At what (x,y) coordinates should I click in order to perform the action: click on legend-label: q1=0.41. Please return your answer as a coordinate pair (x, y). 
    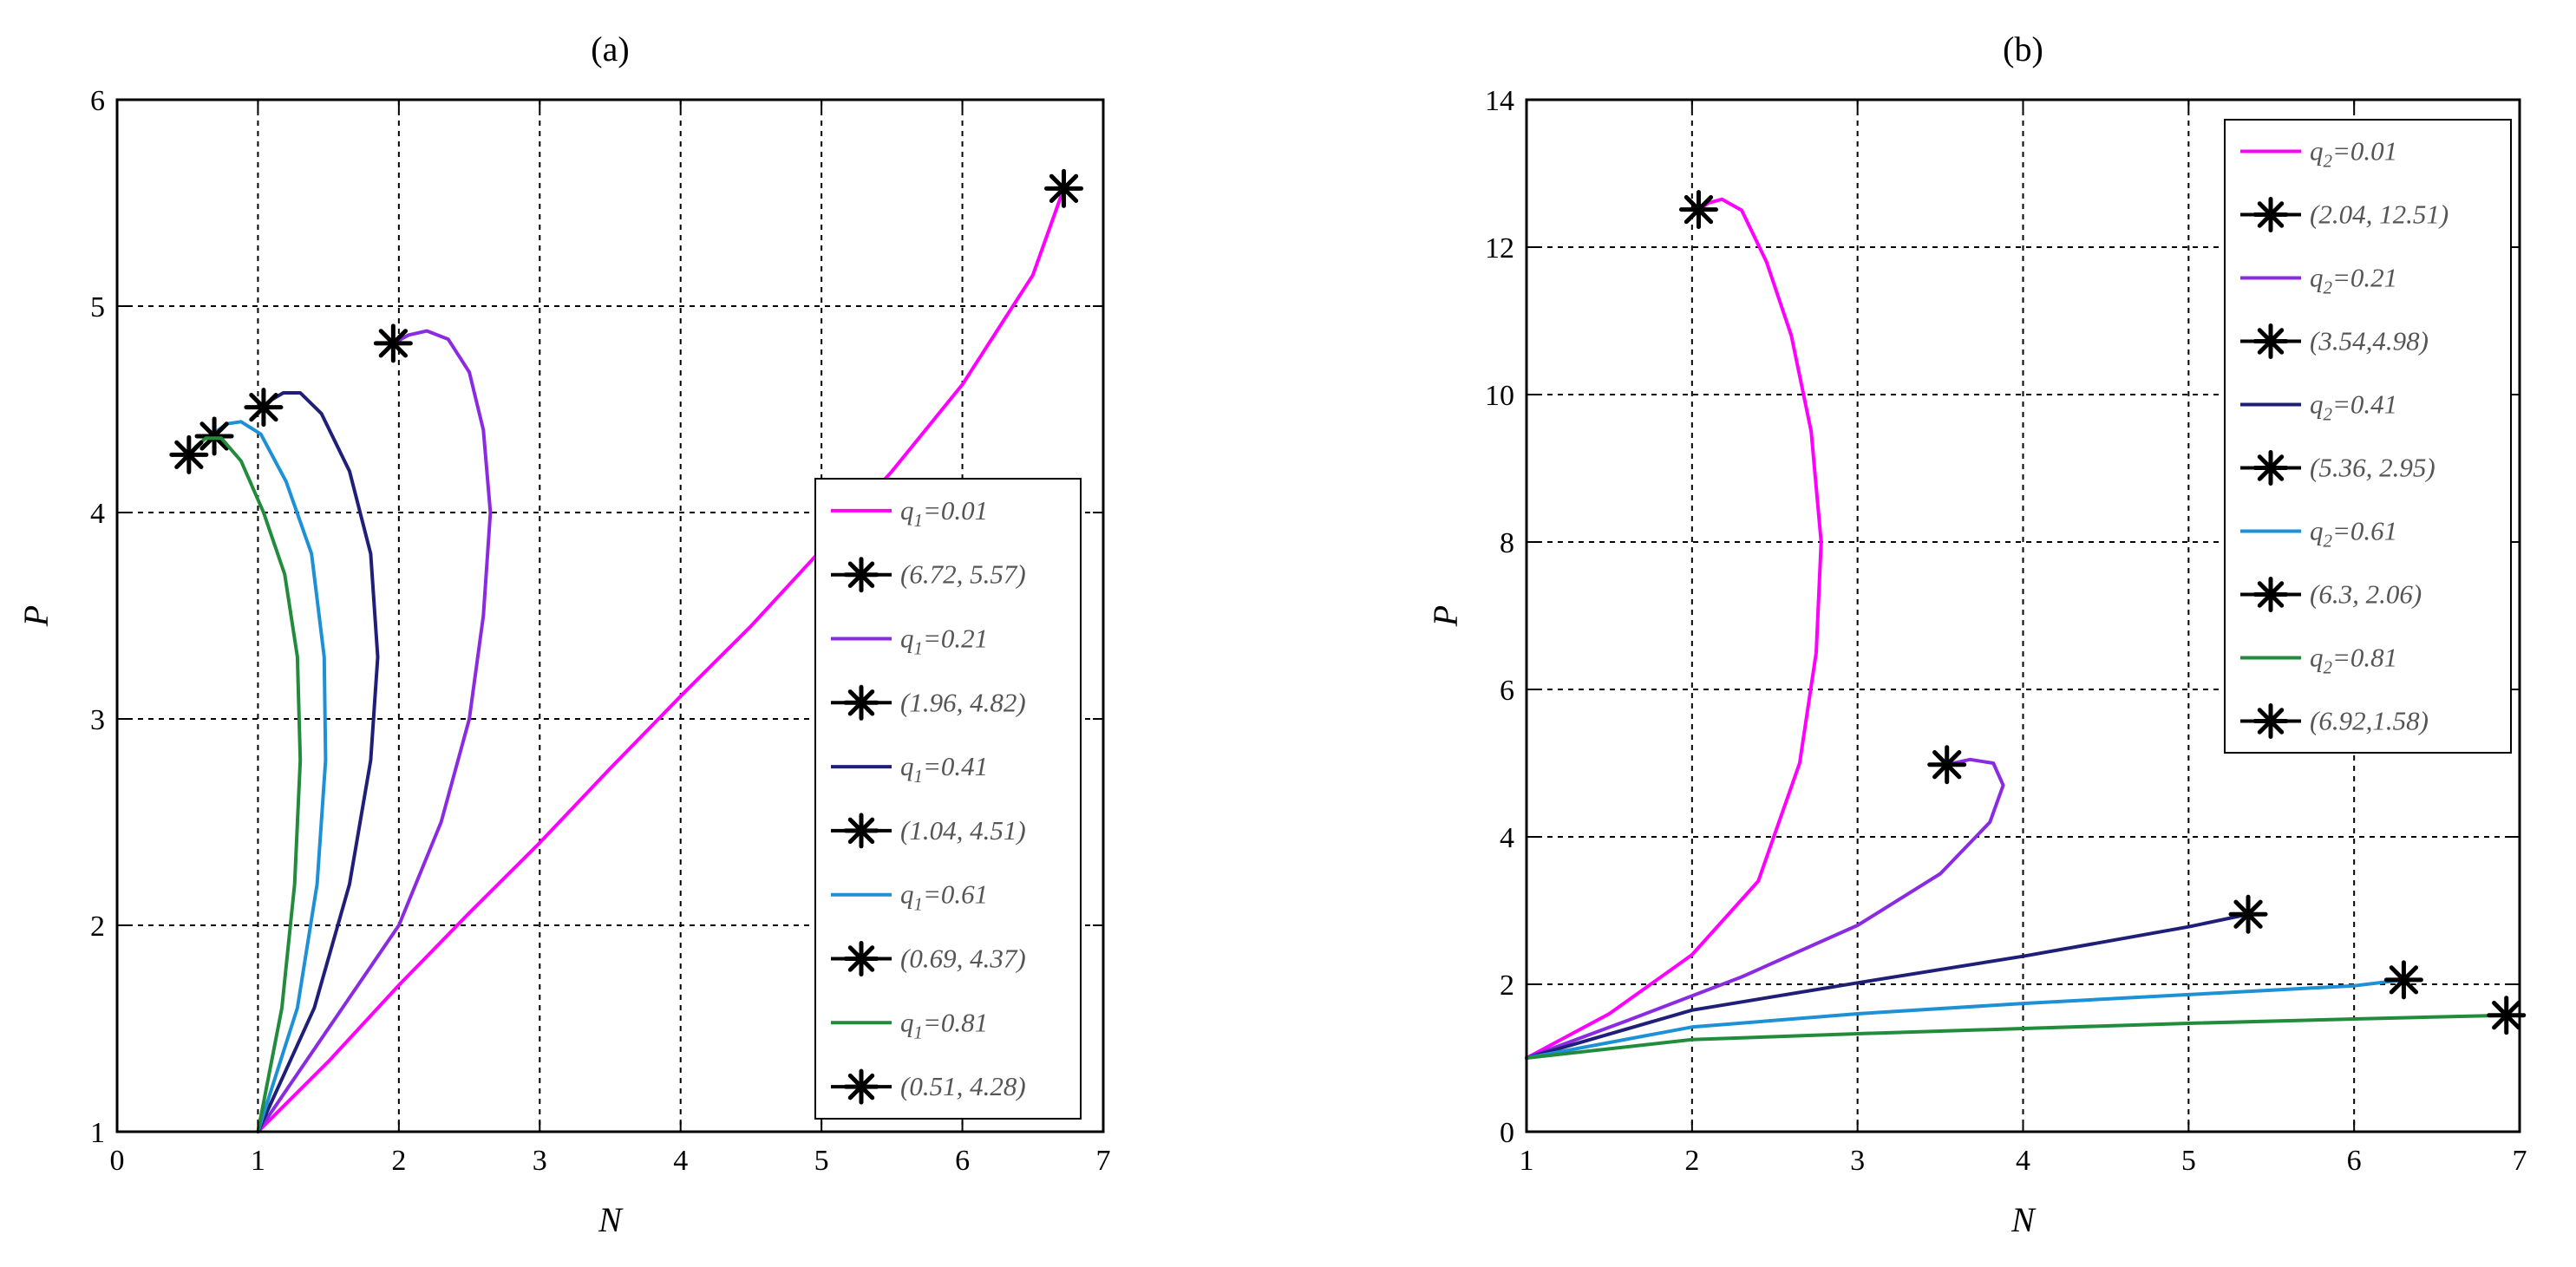
    Looking at the image, I should click on (944, 769).